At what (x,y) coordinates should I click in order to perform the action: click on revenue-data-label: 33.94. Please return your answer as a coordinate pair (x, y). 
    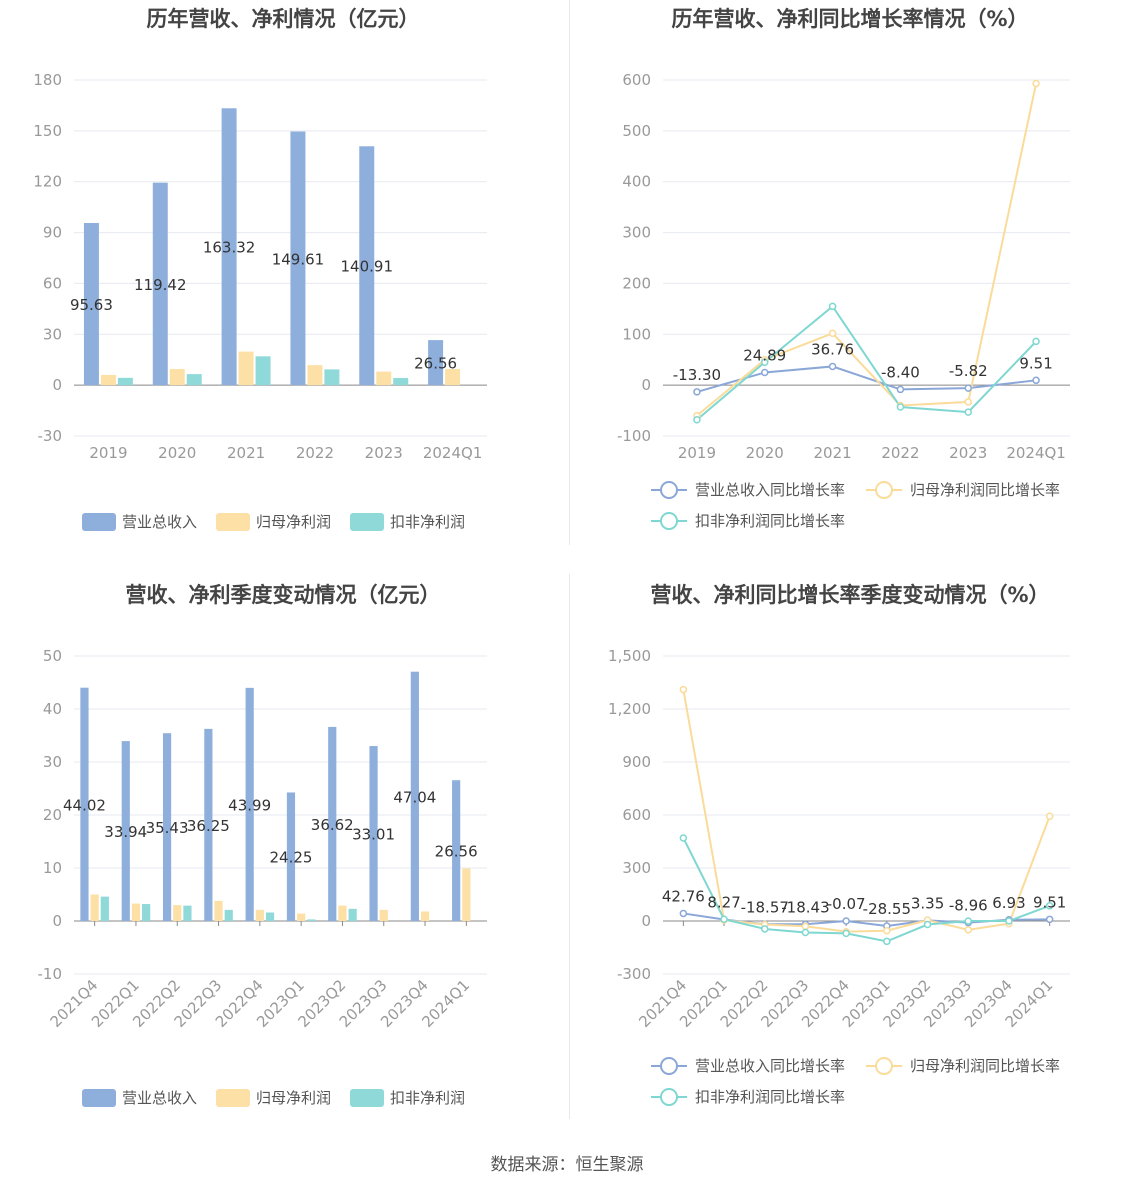
    Looking at the image, I should click on (125, 832).